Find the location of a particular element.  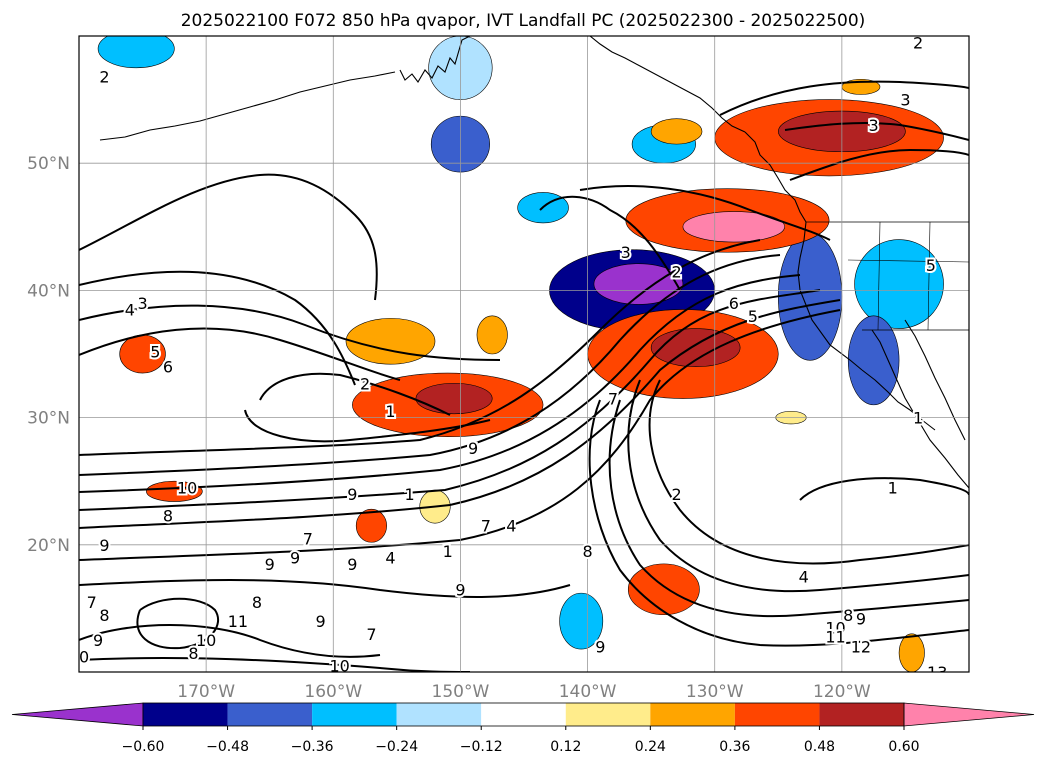

contour-label: 12 is located at coordinates (861, 647).